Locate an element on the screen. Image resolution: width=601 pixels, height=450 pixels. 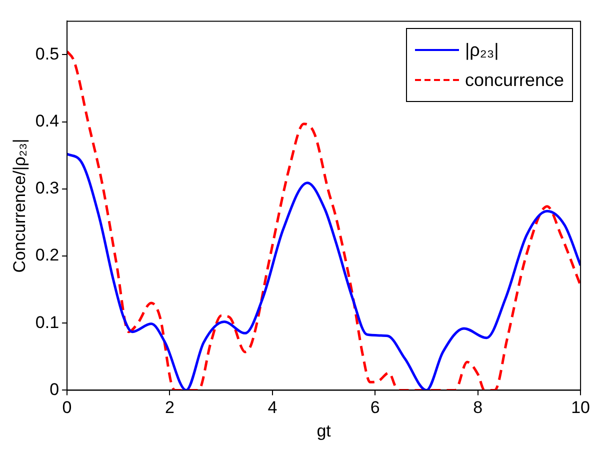
y-tick-label: 0.2 is located at coordinates (47, 255).